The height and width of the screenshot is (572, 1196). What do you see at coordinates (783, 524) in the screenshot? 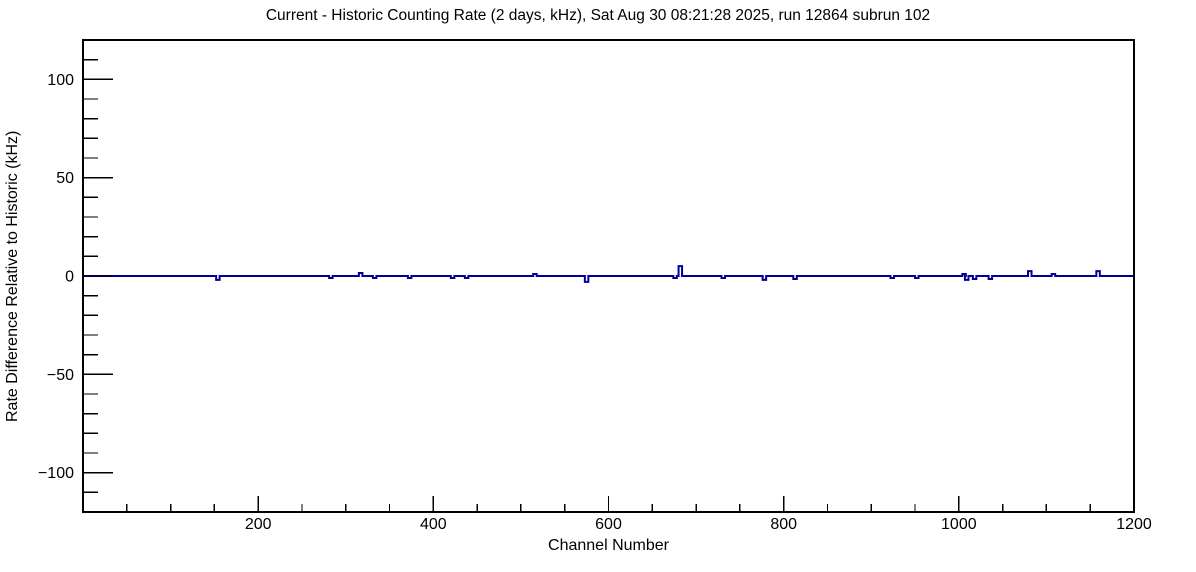
I see `x-tick-label: 800` at bounding box center [783, 524].